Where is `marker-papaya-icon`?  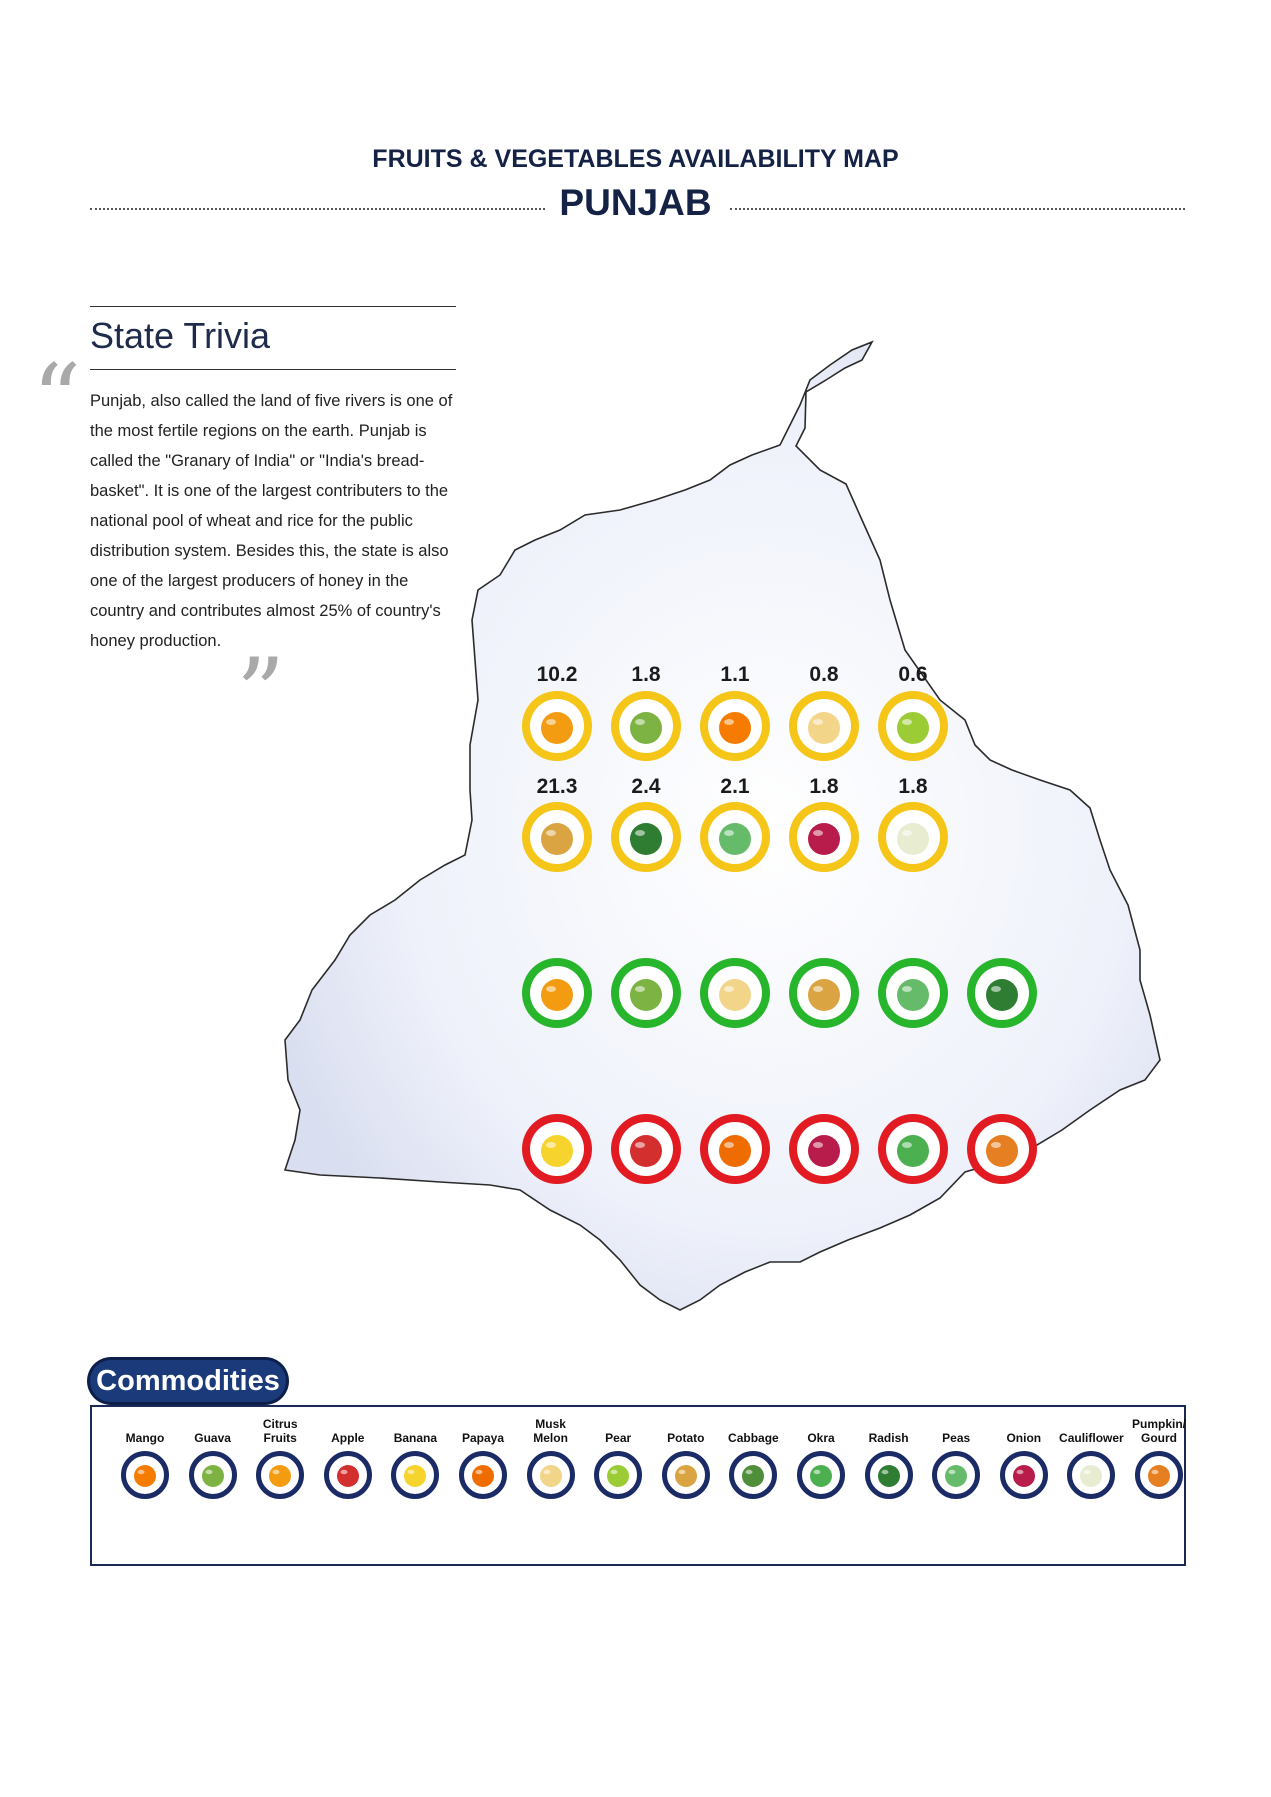 marker-papaya-icon is located at coordinates (735, 1149).